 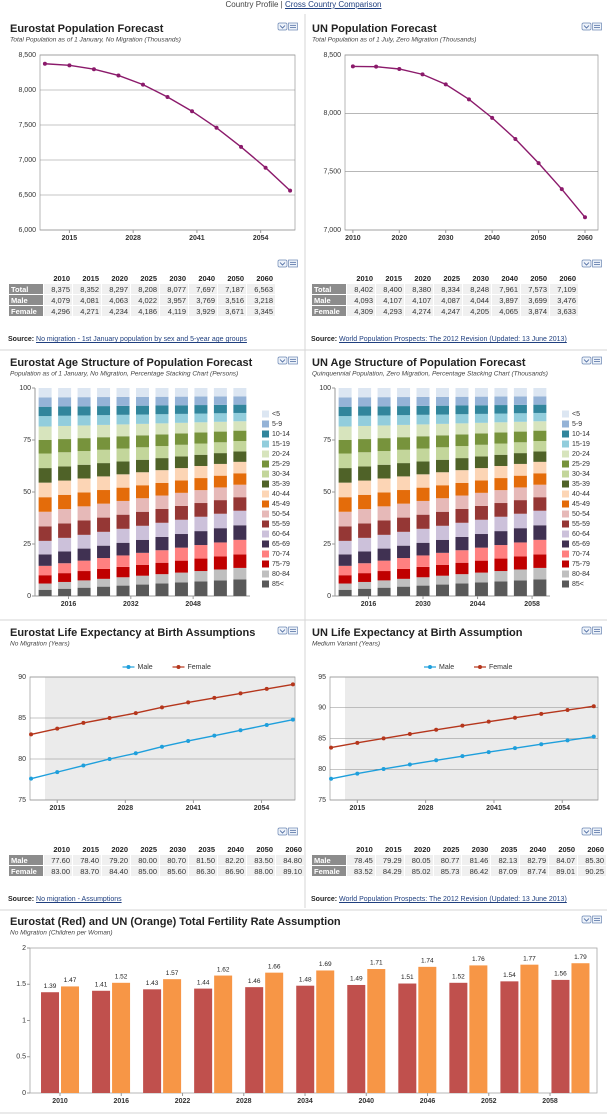 I want to click on table-cell: 82.79, so click(x=534, y=860).